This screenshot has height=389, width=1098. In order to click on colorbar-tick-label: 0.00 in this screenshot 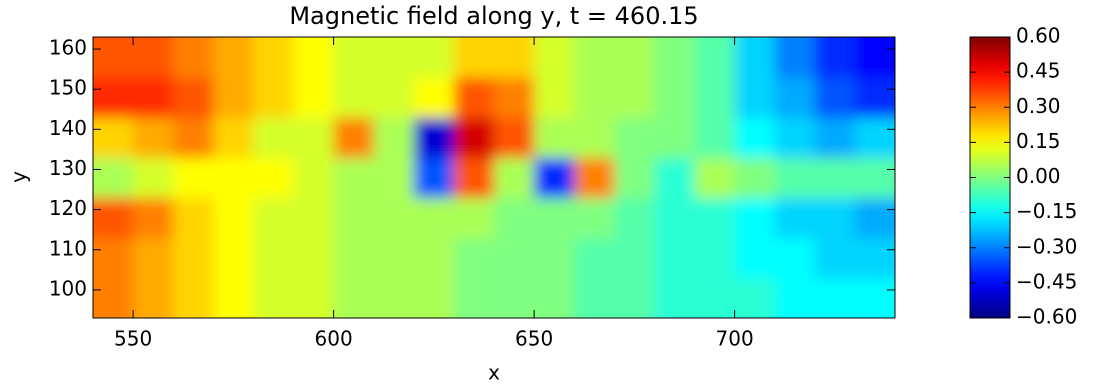, I will do `click(1038, 176)`.